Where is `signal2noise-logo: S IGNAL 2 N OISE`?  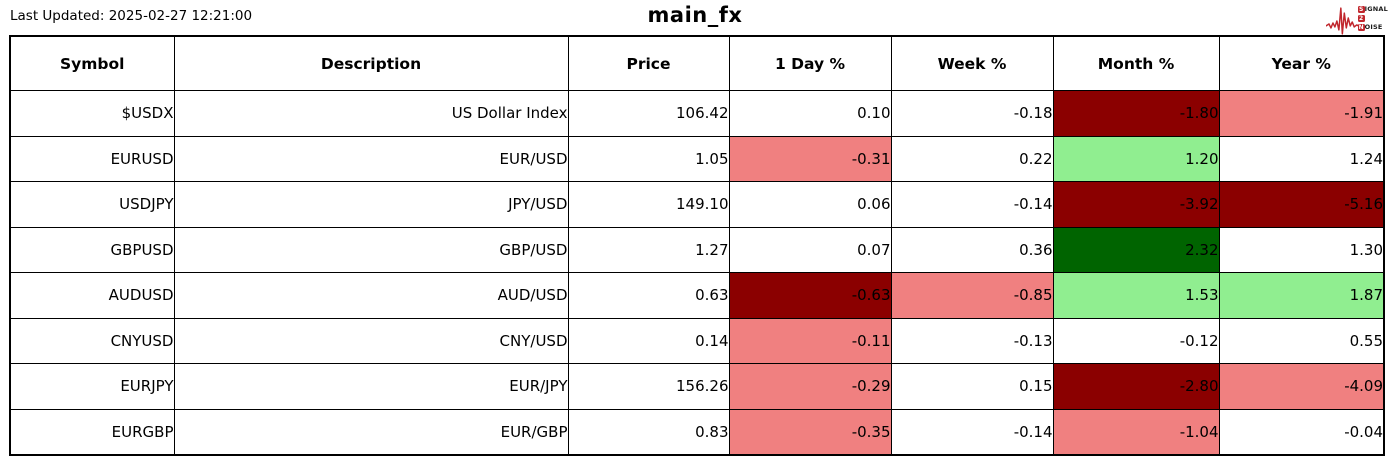
signal2noise-logo: S IGNAL 2 N OISE is located at coordinates (1357, 18).